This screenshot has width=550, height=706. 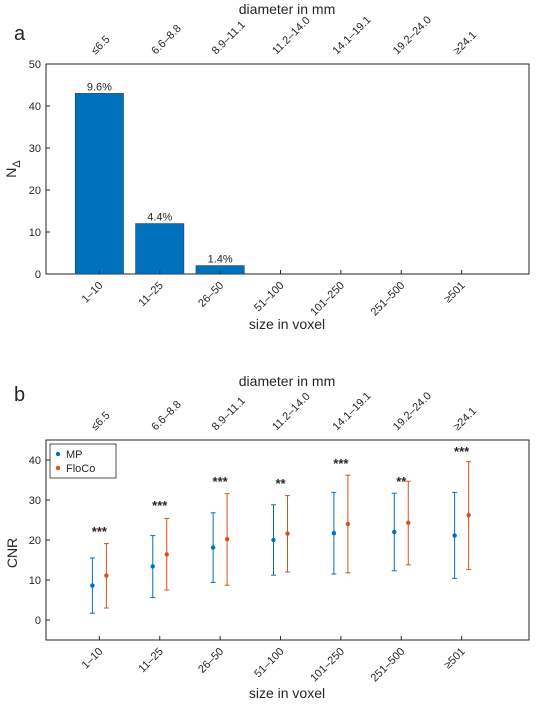 I want to click on panel-a-y-ticks: 0 10 20 30 40 50, so click(x=39, y=170).